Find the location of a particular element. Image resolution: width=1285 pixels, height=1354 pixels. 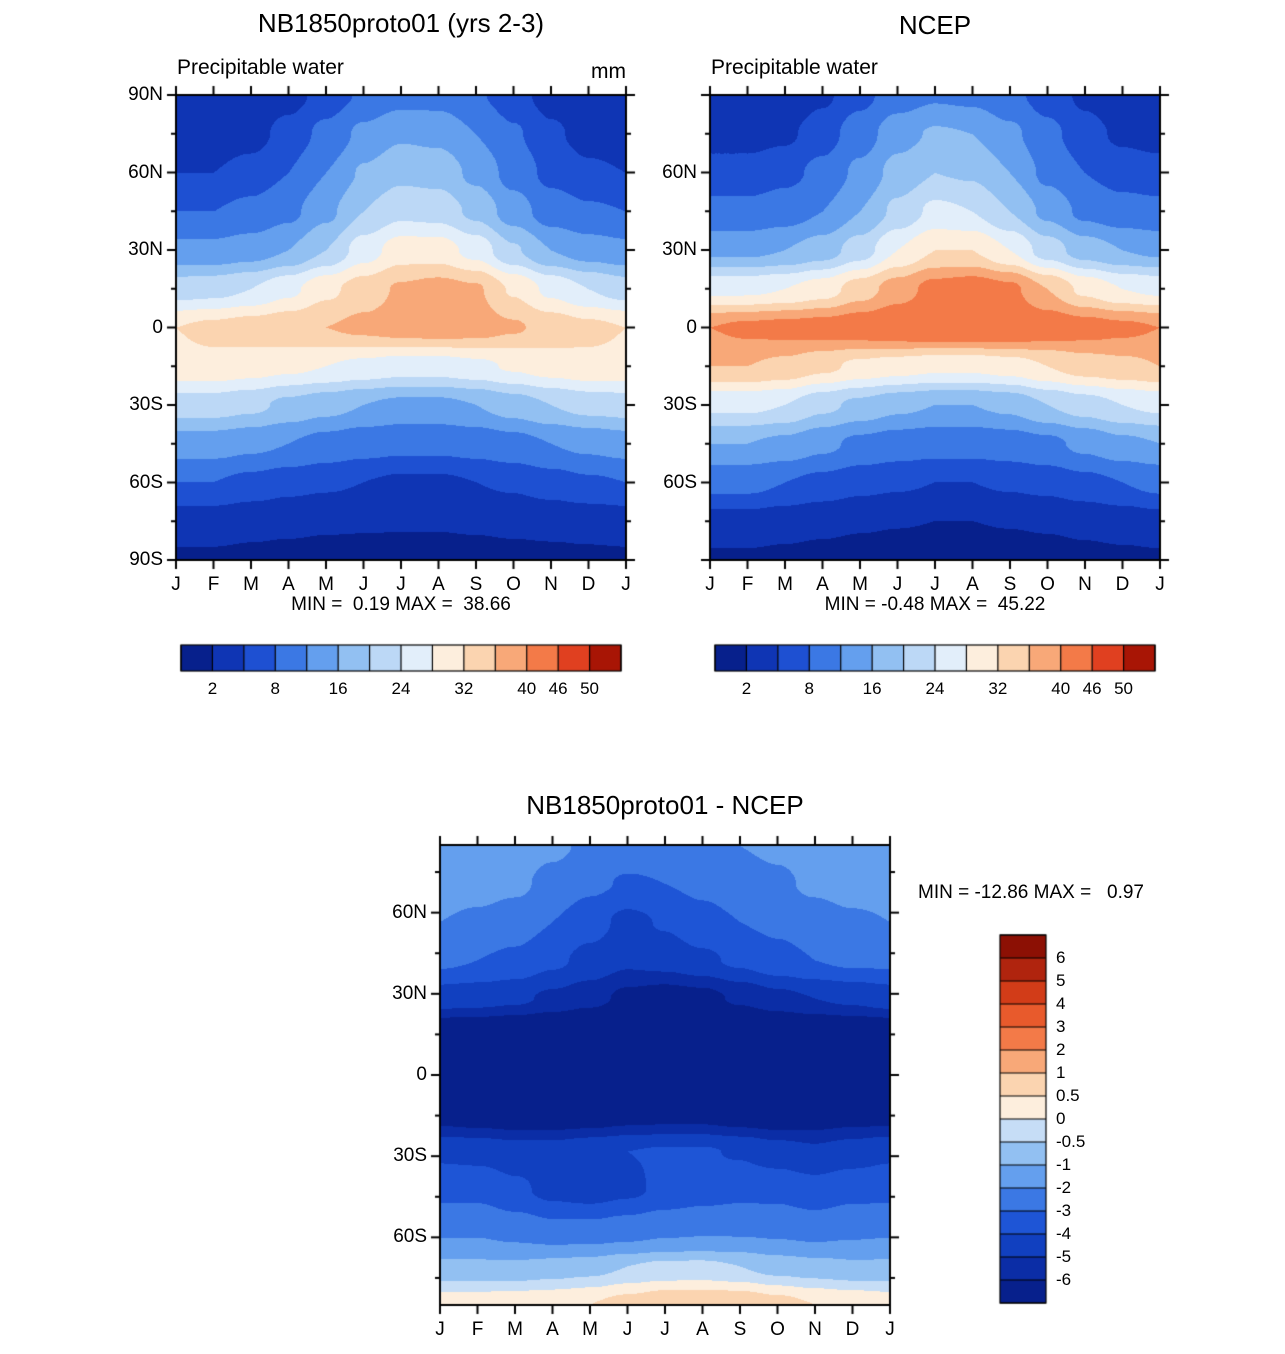

colorbar-tick-label: -0.5 is located at coordinates (1071, 1141).